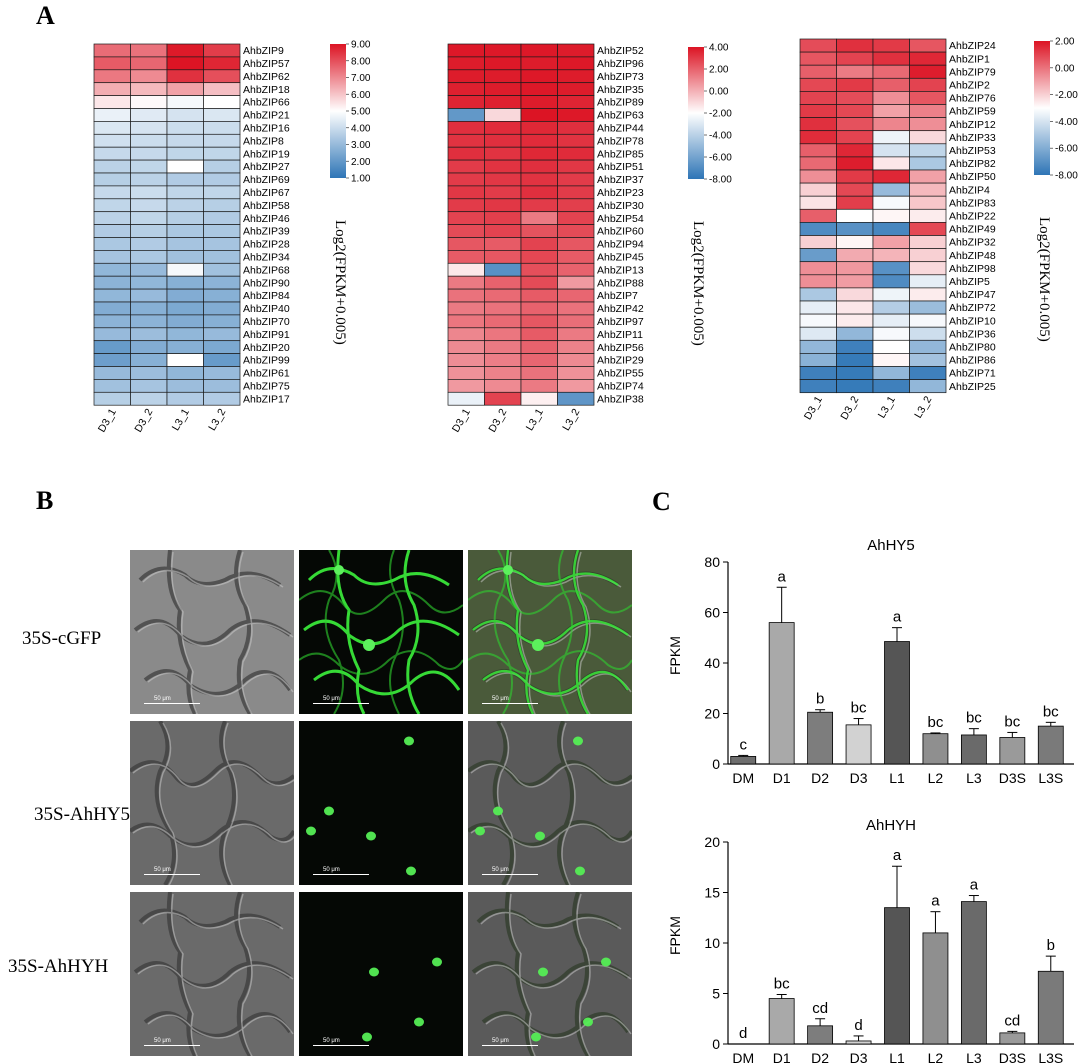 The image size is (1080, 1064). I want to click on gene-label: AhbZIP45, so click(620, 257).